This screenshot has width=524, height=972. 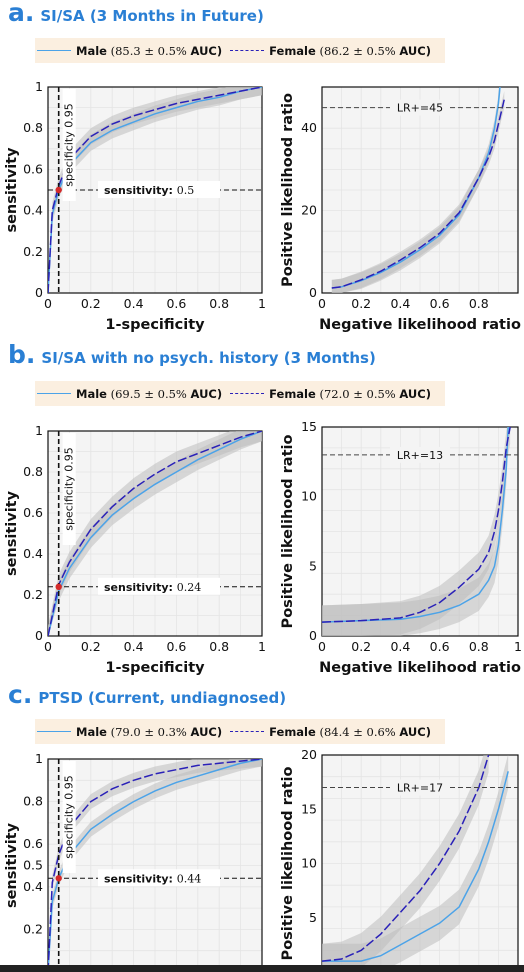 I want to click on legend-female: Female (72.0 ± 0.5% AUC), so click(x=330, y=394).